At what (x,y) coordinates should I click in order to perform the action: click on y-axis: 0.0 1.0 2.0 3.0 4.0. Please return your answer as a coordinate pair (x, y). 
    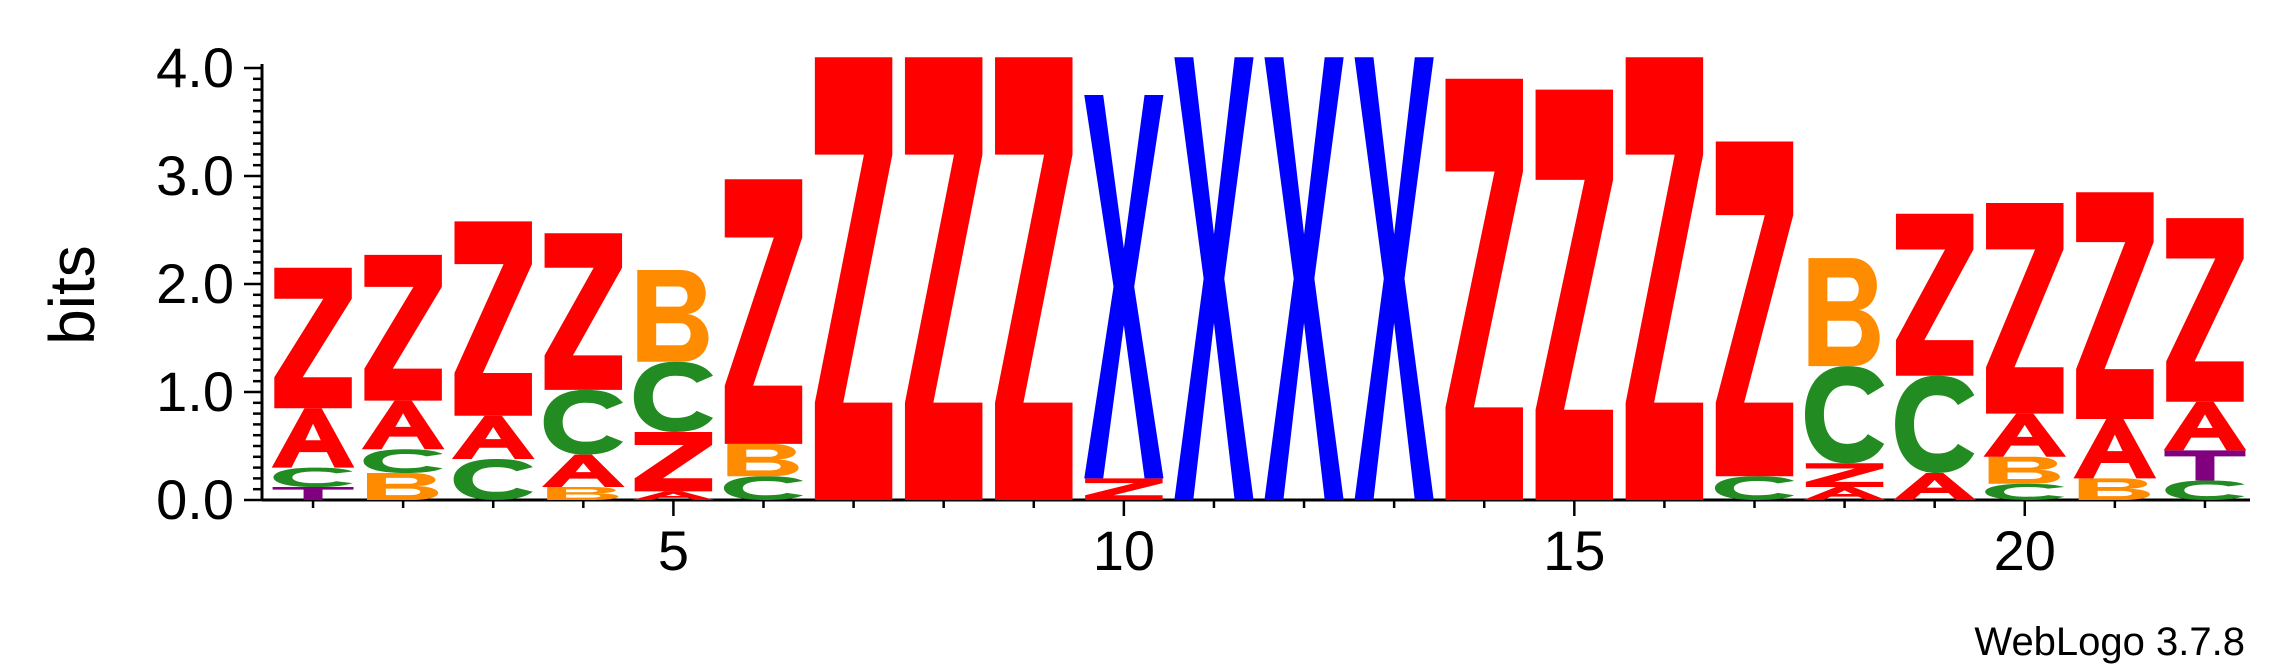
    Looking at the image, I should click on (210, 283).